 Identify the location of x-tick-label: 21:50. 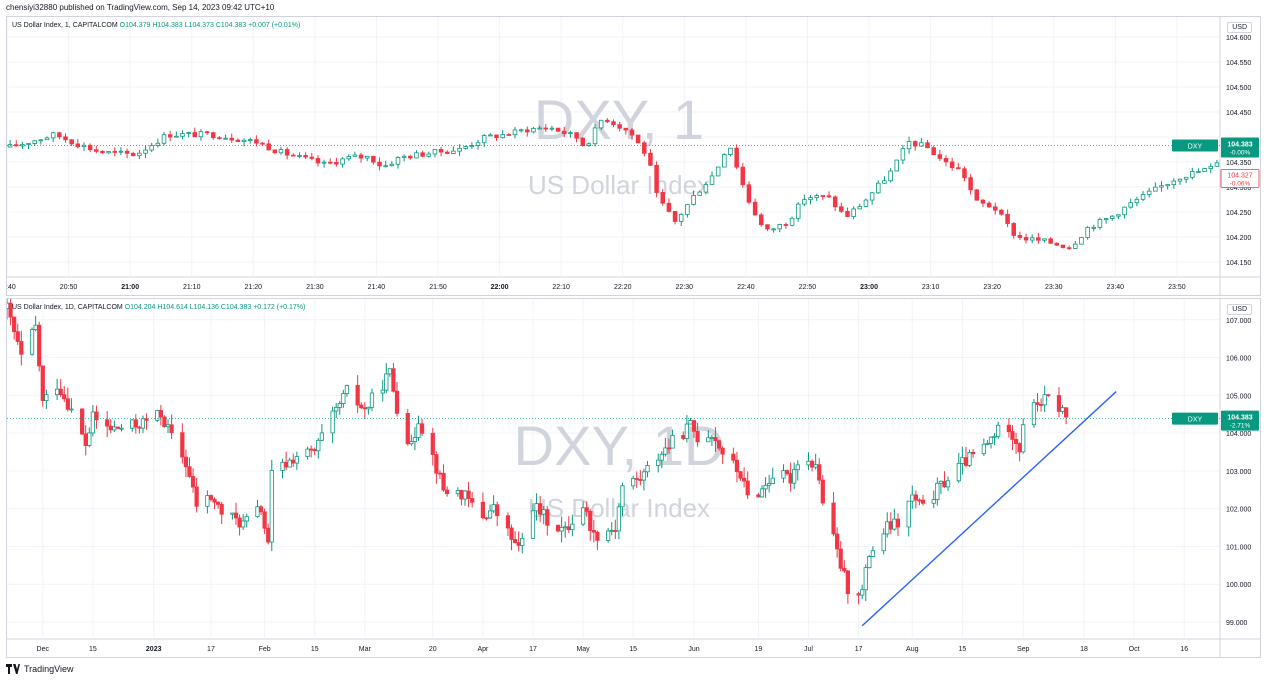
(438, 287).